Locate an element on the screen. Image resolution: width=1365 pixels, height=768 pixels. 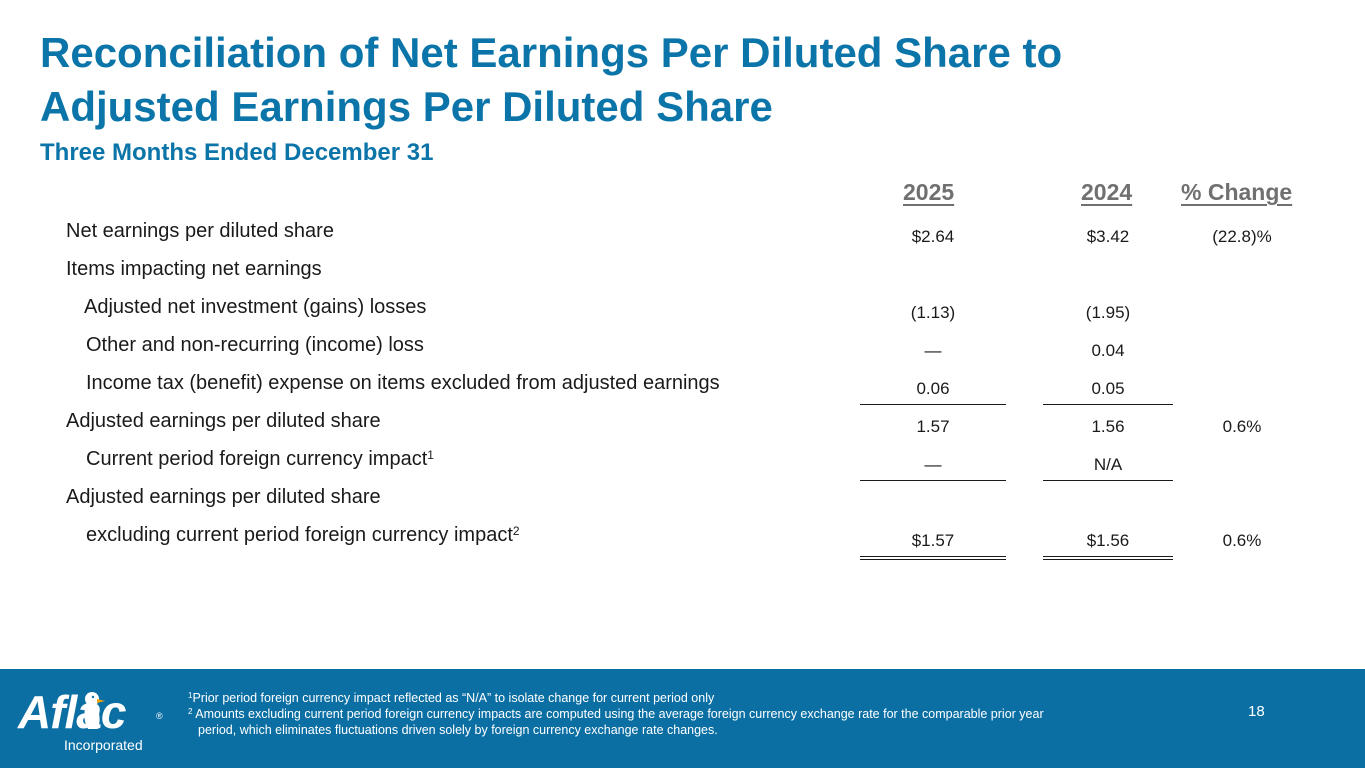
value-2025: 1.57 is located at coordinates (933, 426).